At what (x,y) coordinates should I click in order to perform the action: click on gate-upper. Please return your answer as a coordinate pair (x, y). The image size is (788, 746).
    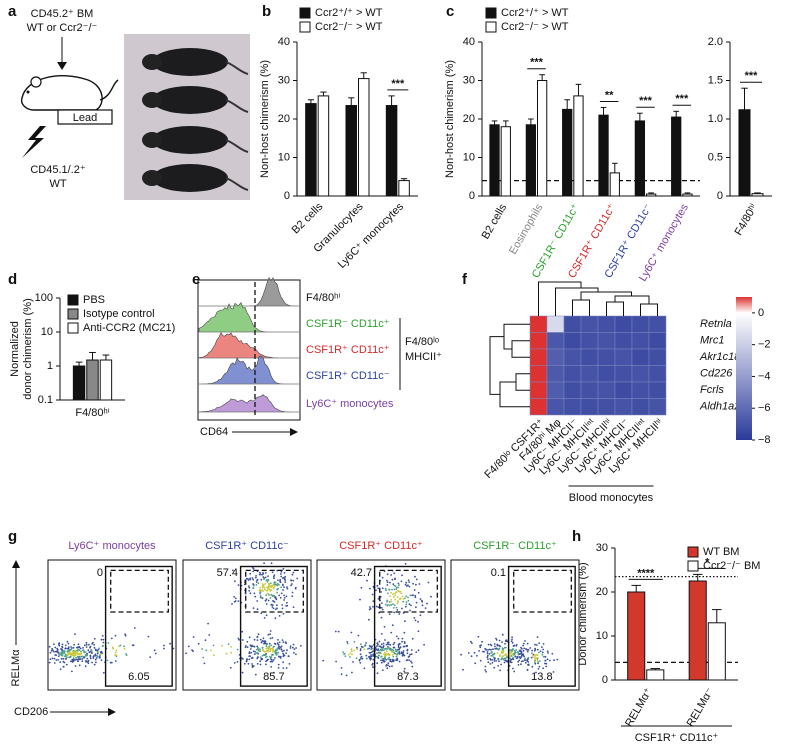
    Looking at the image, I should click on (274, 591).